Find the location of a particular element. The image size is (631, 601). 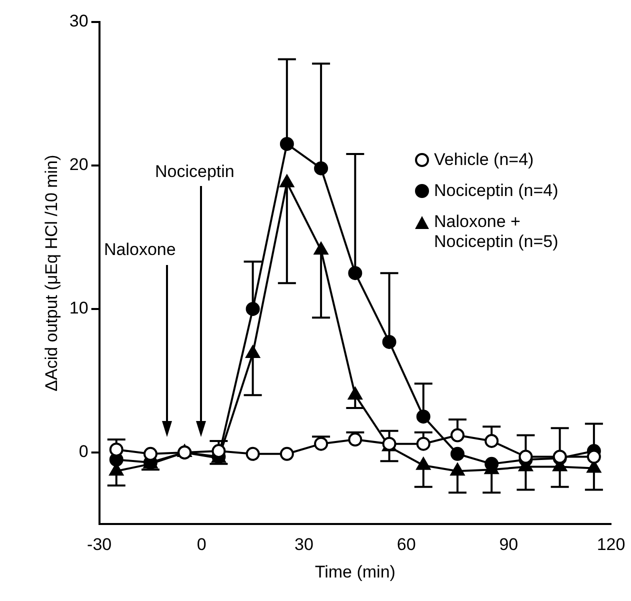

x-axis-title: Time (min) is located at coordinates (355, 572).